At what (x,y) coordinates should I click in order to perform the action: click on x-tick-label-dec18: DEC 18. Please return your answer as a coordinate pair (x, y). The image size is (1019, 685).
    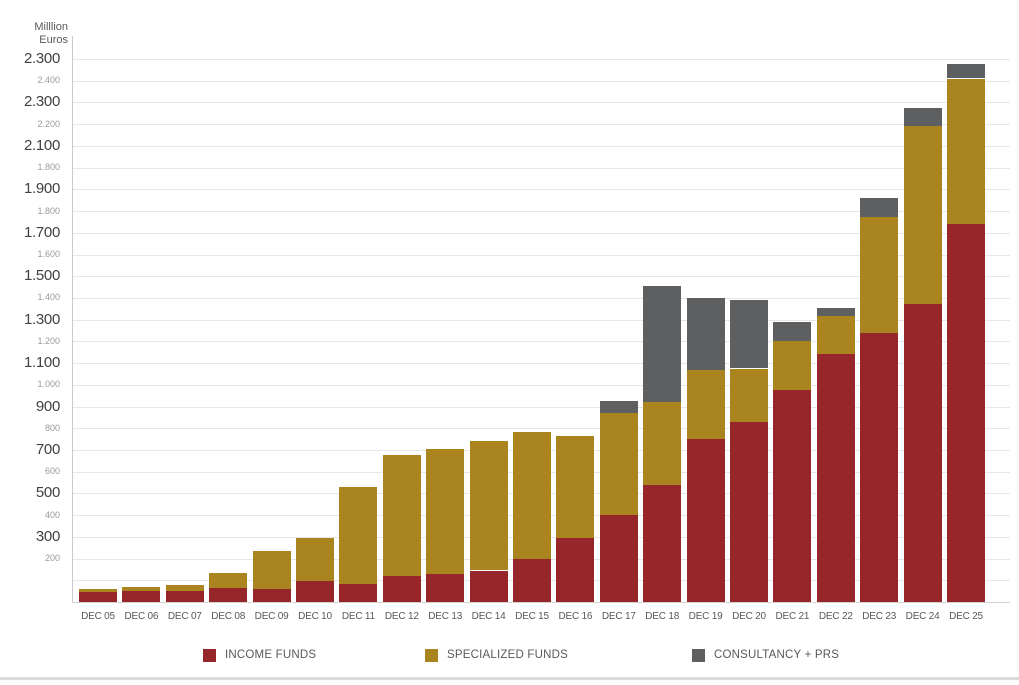
    Looking at the image, I should click on (662, 616).